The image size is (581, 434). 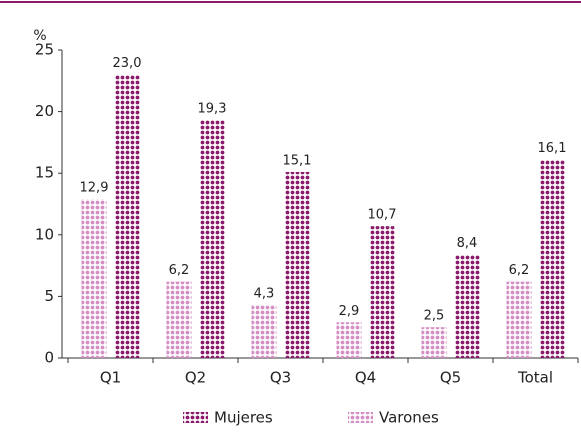 I want to click on legend-label: Mujeres, so click(x=243, y=418).